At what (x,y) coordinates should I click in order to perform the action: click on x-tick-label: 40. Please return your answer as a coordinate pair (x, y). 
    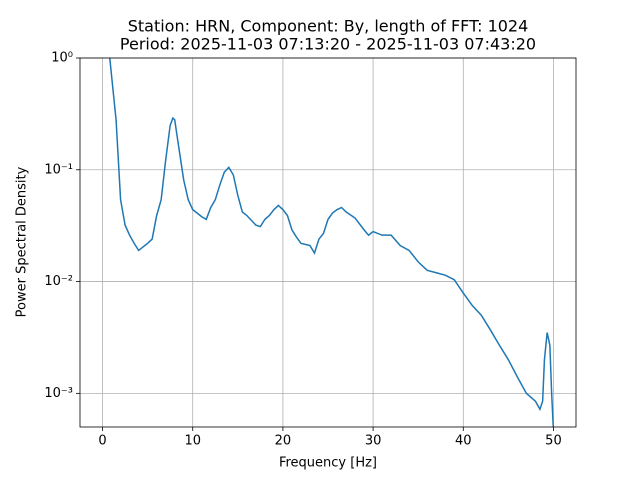
    Looking at the image, I should click on (463, 441).